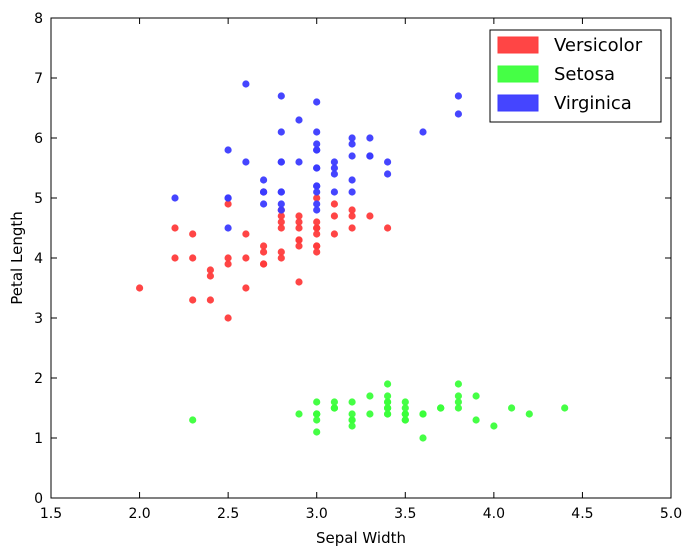 Image resolution: width=694 pixels, height=557 pixels. I want to click on x-tick-label: 2.0, so click(139, 514).